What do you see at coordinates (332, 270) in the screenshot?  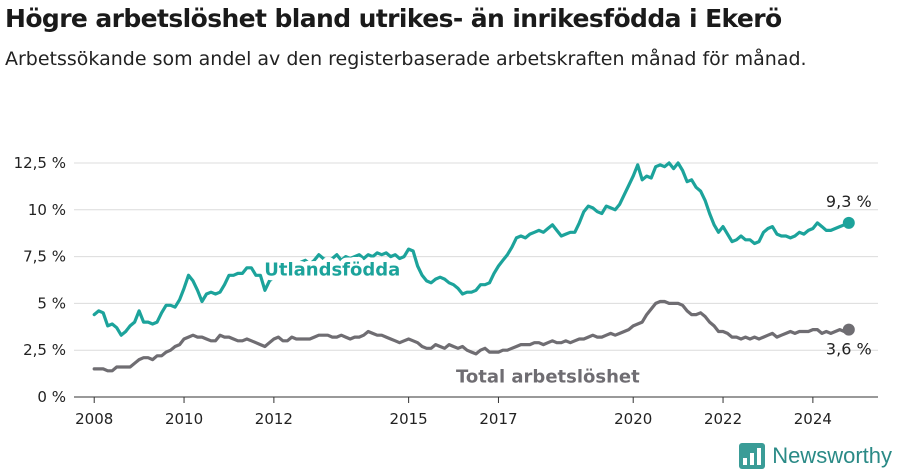 I see `series-label-utlandsfodda: Utlandsfödda` at bounding box center [332, 270].